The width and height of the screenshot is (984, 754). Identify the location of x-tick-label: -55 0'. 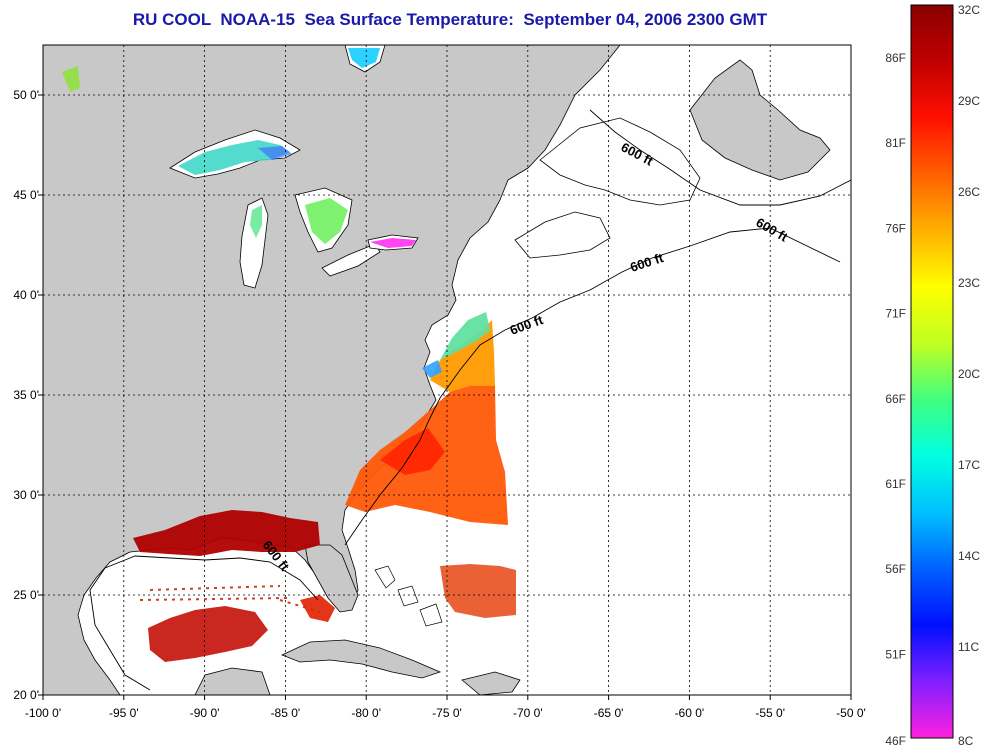
(770, 713).